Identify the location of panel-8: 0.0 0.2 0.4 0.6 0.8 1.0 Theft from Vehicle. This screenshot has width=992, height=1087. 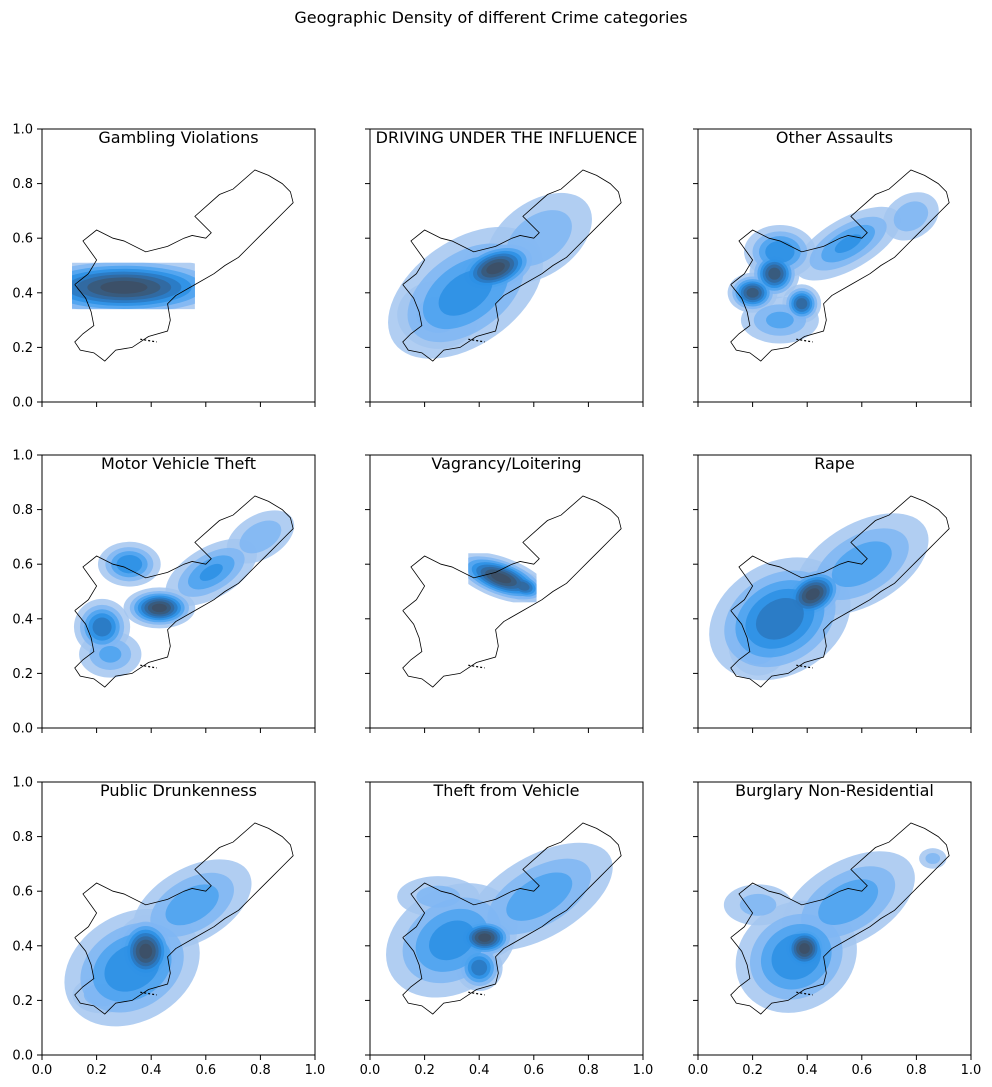
(507, 929).